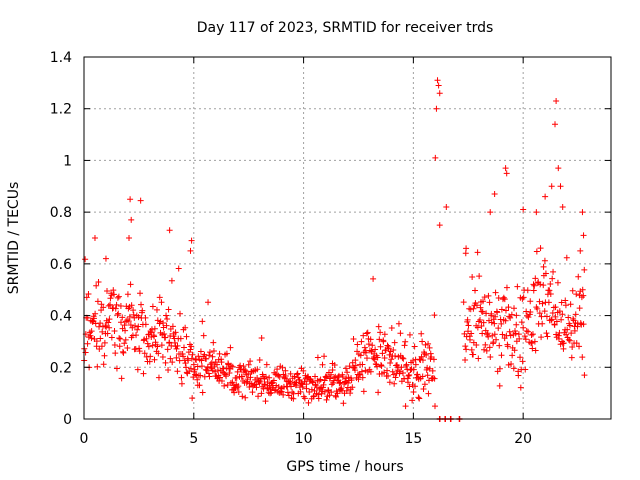 The image size is (640, 480). What do you see at coordinates (61, 239) in the screenshot?
I see `y-tick-labels: 0 0.2 0.4 0.6 0.8 1 1.2 1.4` at bounding box center [61, 239].